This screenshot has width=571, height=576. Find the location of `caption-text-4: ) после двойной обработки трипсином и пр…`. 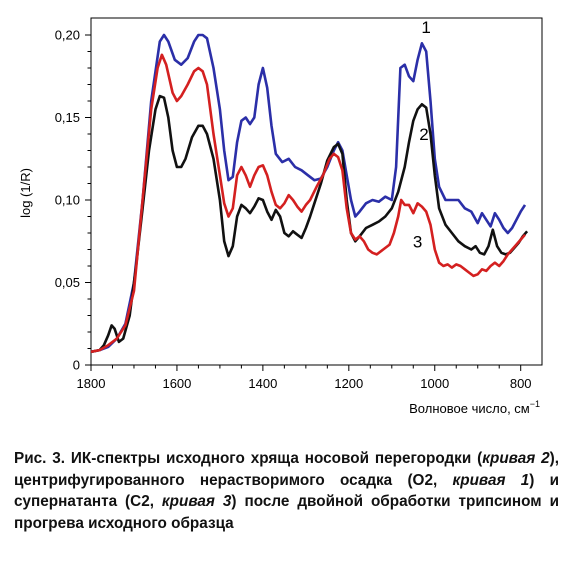

caption-text-4: ) после двойной обработки трипсином и пр… is located at coordinates (286, 512).